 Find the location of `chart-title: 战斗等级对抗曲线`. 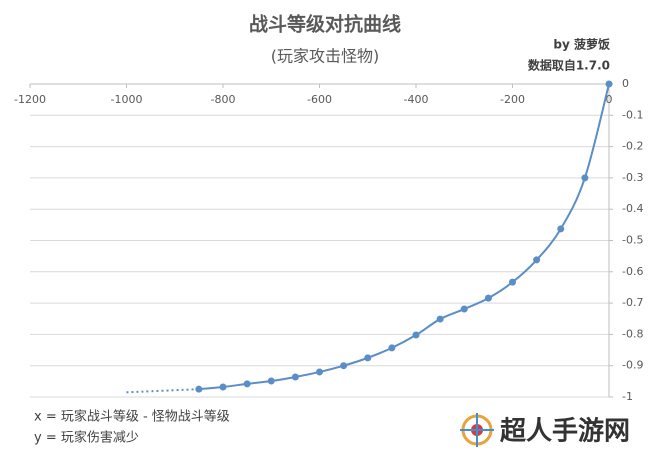

chart-title: 战斗等级对抗曲线 is located at coordinates (325, 24).